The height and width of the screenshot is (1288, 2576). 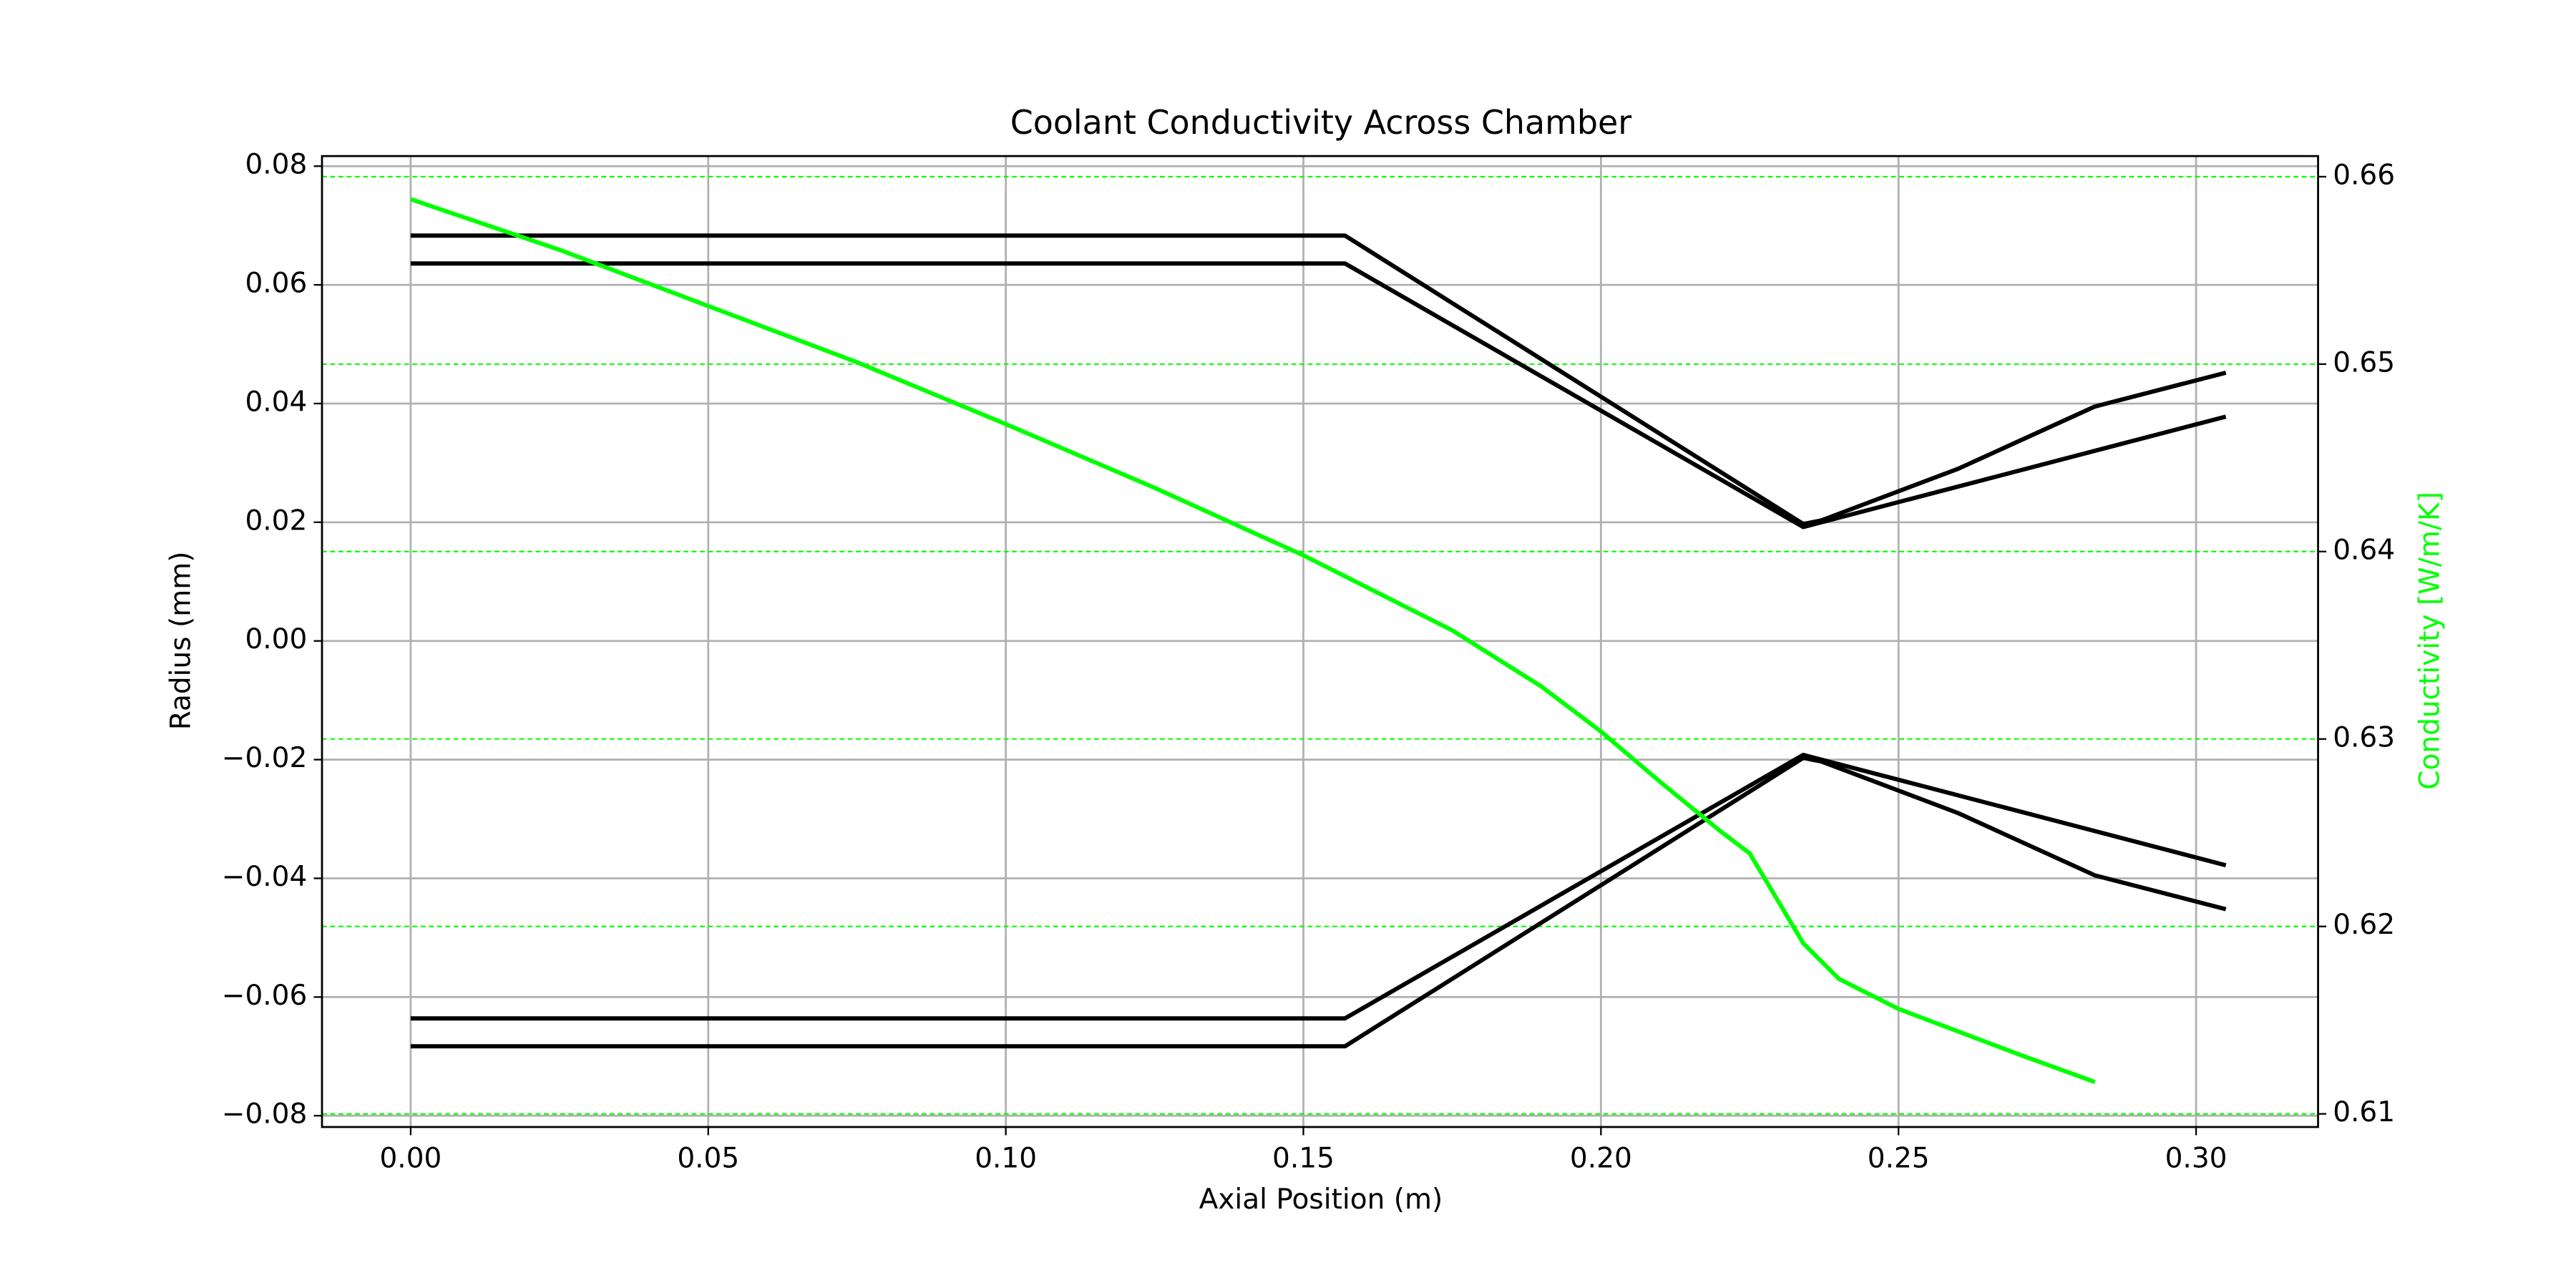 What do you see at coordinates (1321, 122) in the screenshot?
I see `chart-title: Coolant Conductivity Across Chamber` at bounding box center [1321, 122].